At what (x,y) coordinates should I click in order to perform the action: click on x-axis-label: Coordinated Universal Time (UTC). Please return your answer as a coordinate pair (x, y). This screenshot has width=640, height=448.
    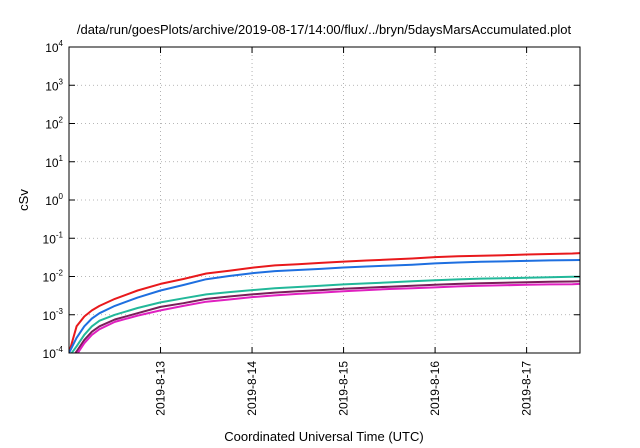
    Looking at the image, I should click on (323, 436).